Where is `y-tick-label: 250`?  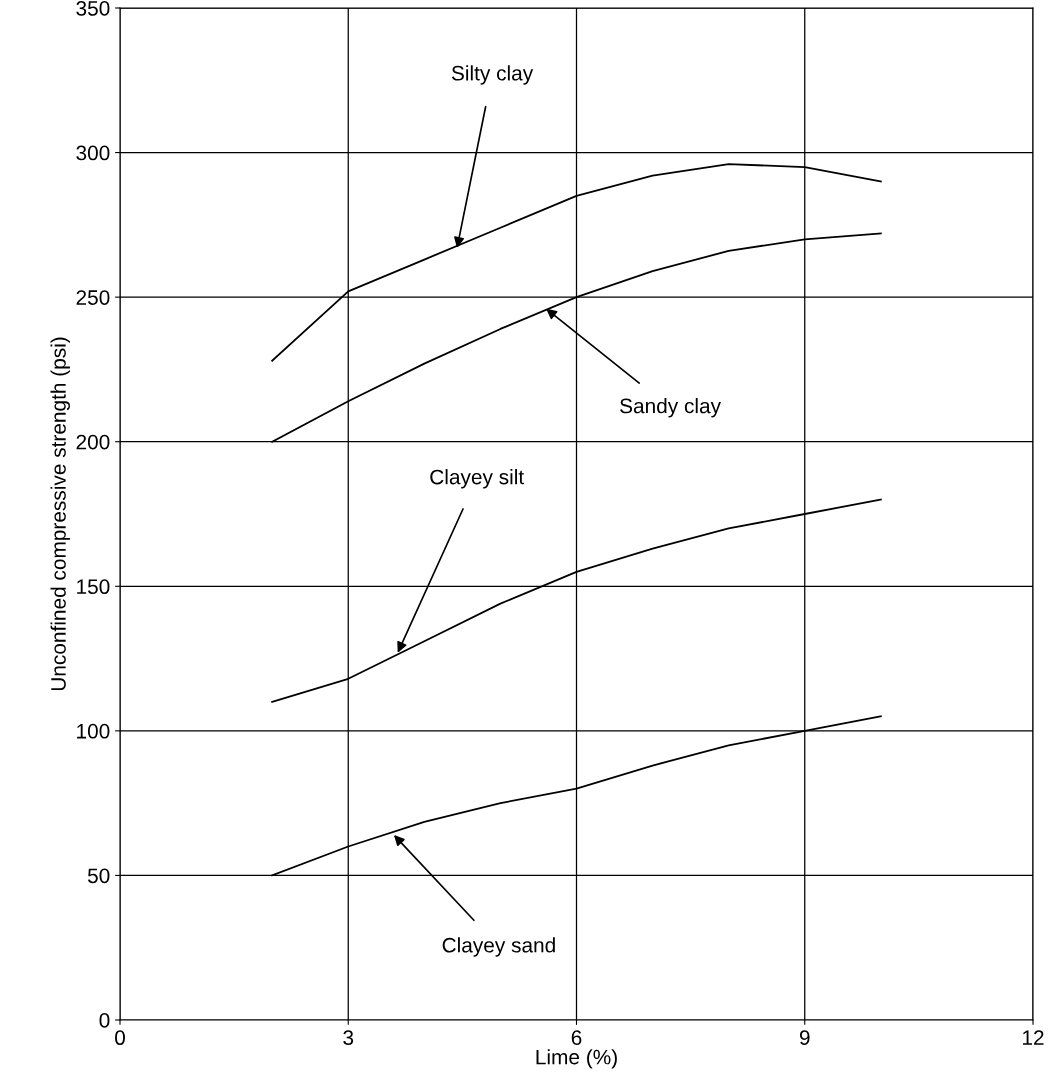
y-tick-label: 250 is located at coordinates (93, 297).